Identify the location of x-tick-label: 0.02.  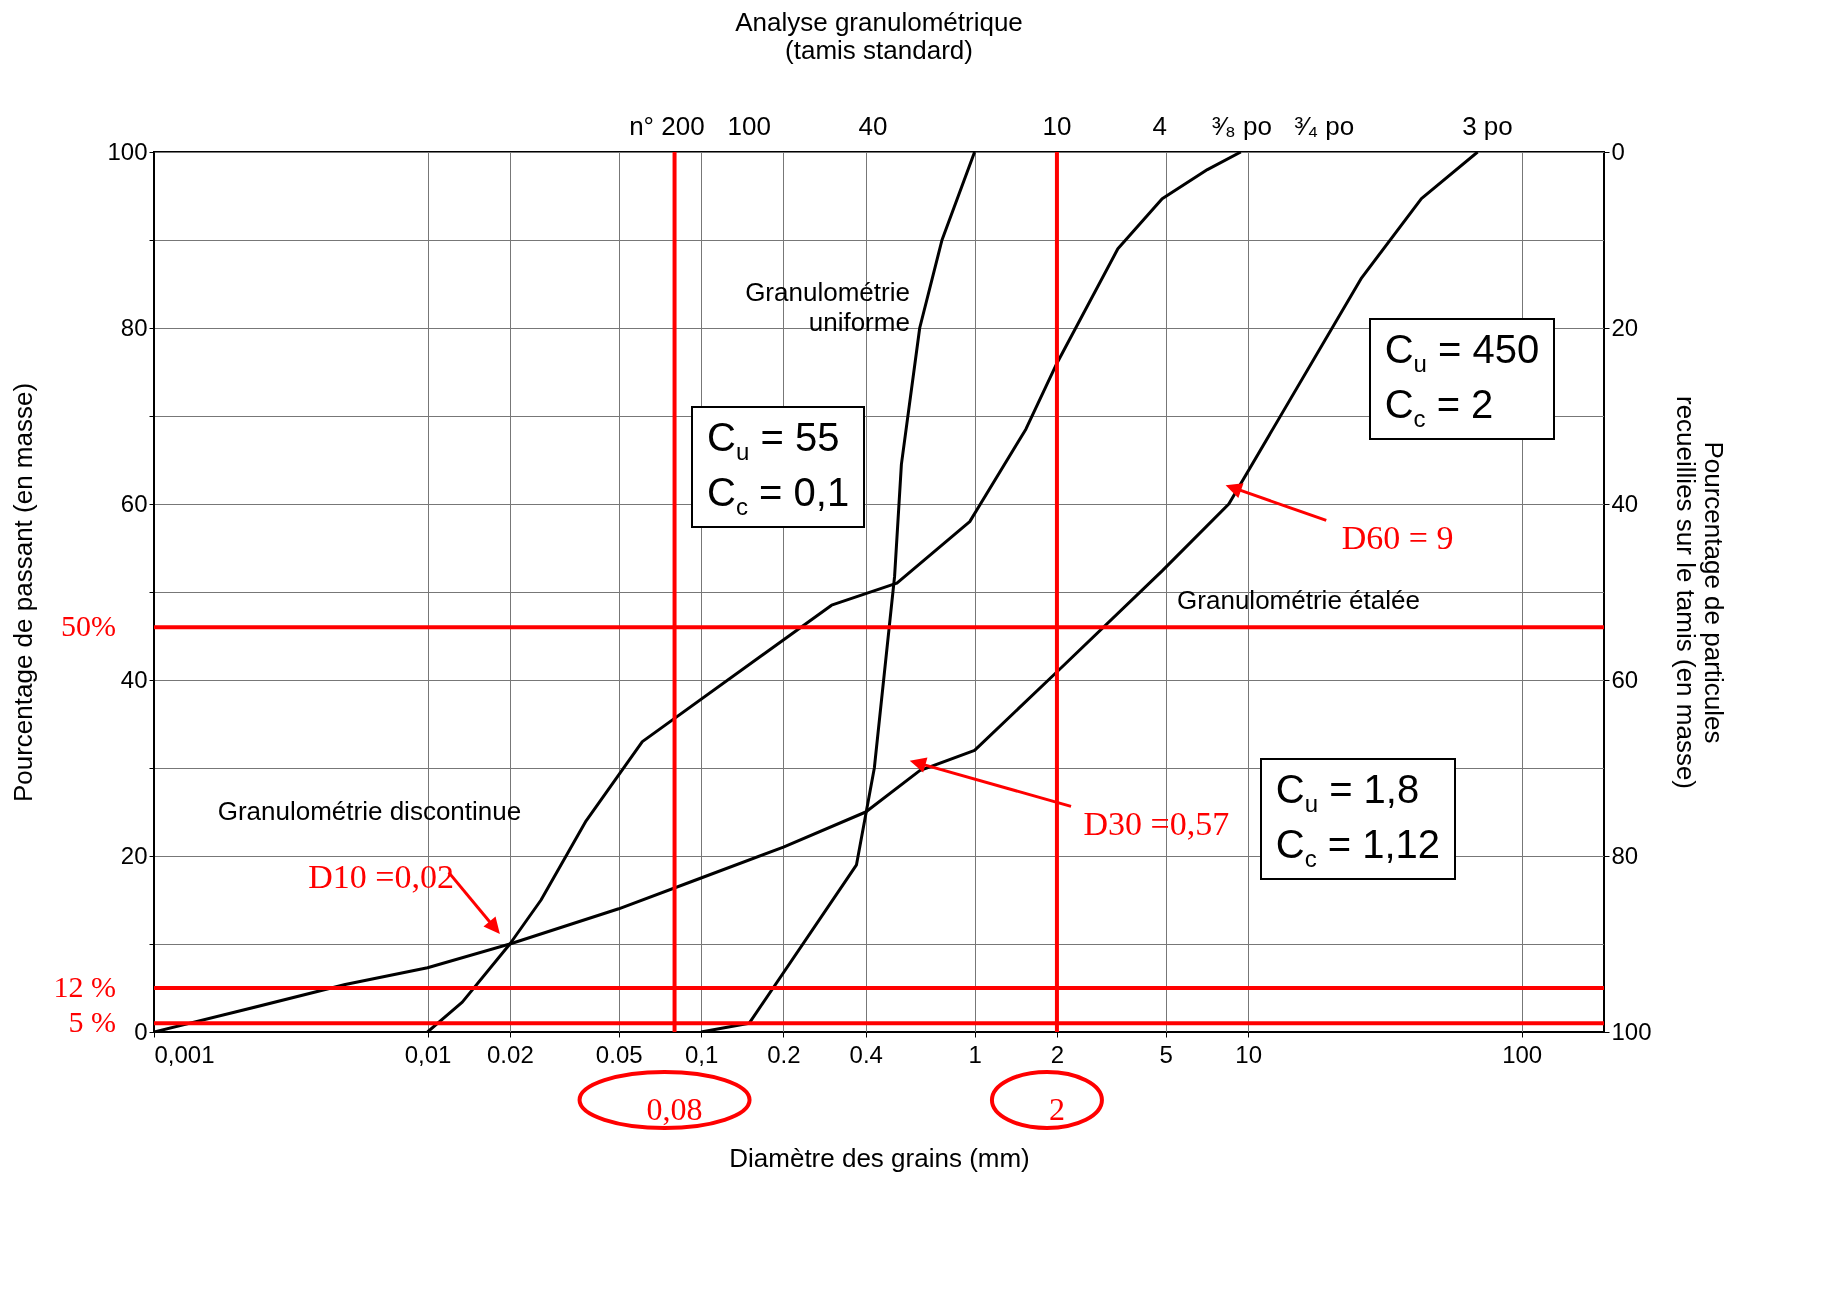
(510, 1054).